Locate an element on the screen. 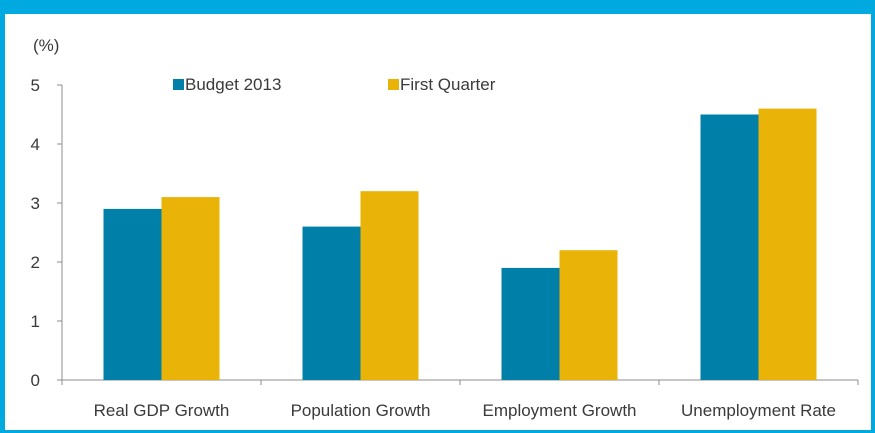  legend: Budget 2013 First Quarter is located at coordinates (334, 84).